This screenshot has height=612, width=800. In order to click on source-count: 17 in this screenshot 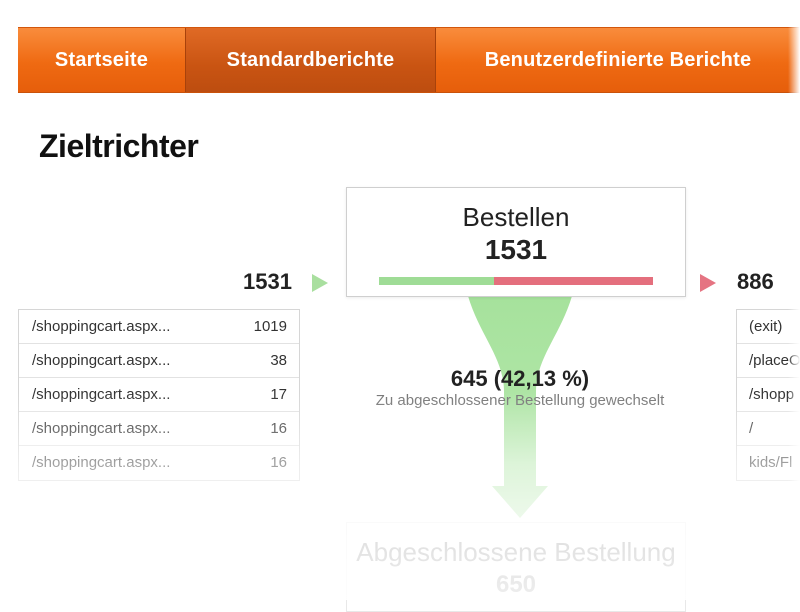, I will do `click(278, 394)`.